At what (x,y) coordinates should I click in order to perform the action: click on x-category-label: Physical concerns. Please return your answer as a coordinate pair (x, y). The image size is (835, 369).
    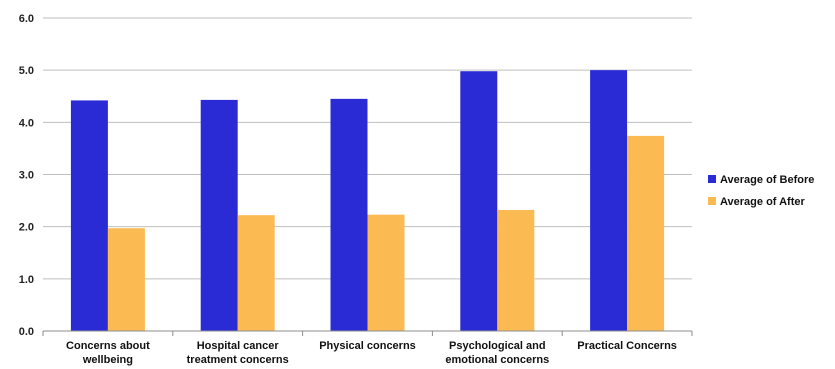
    Looking at the image, I should click on (367, 346).